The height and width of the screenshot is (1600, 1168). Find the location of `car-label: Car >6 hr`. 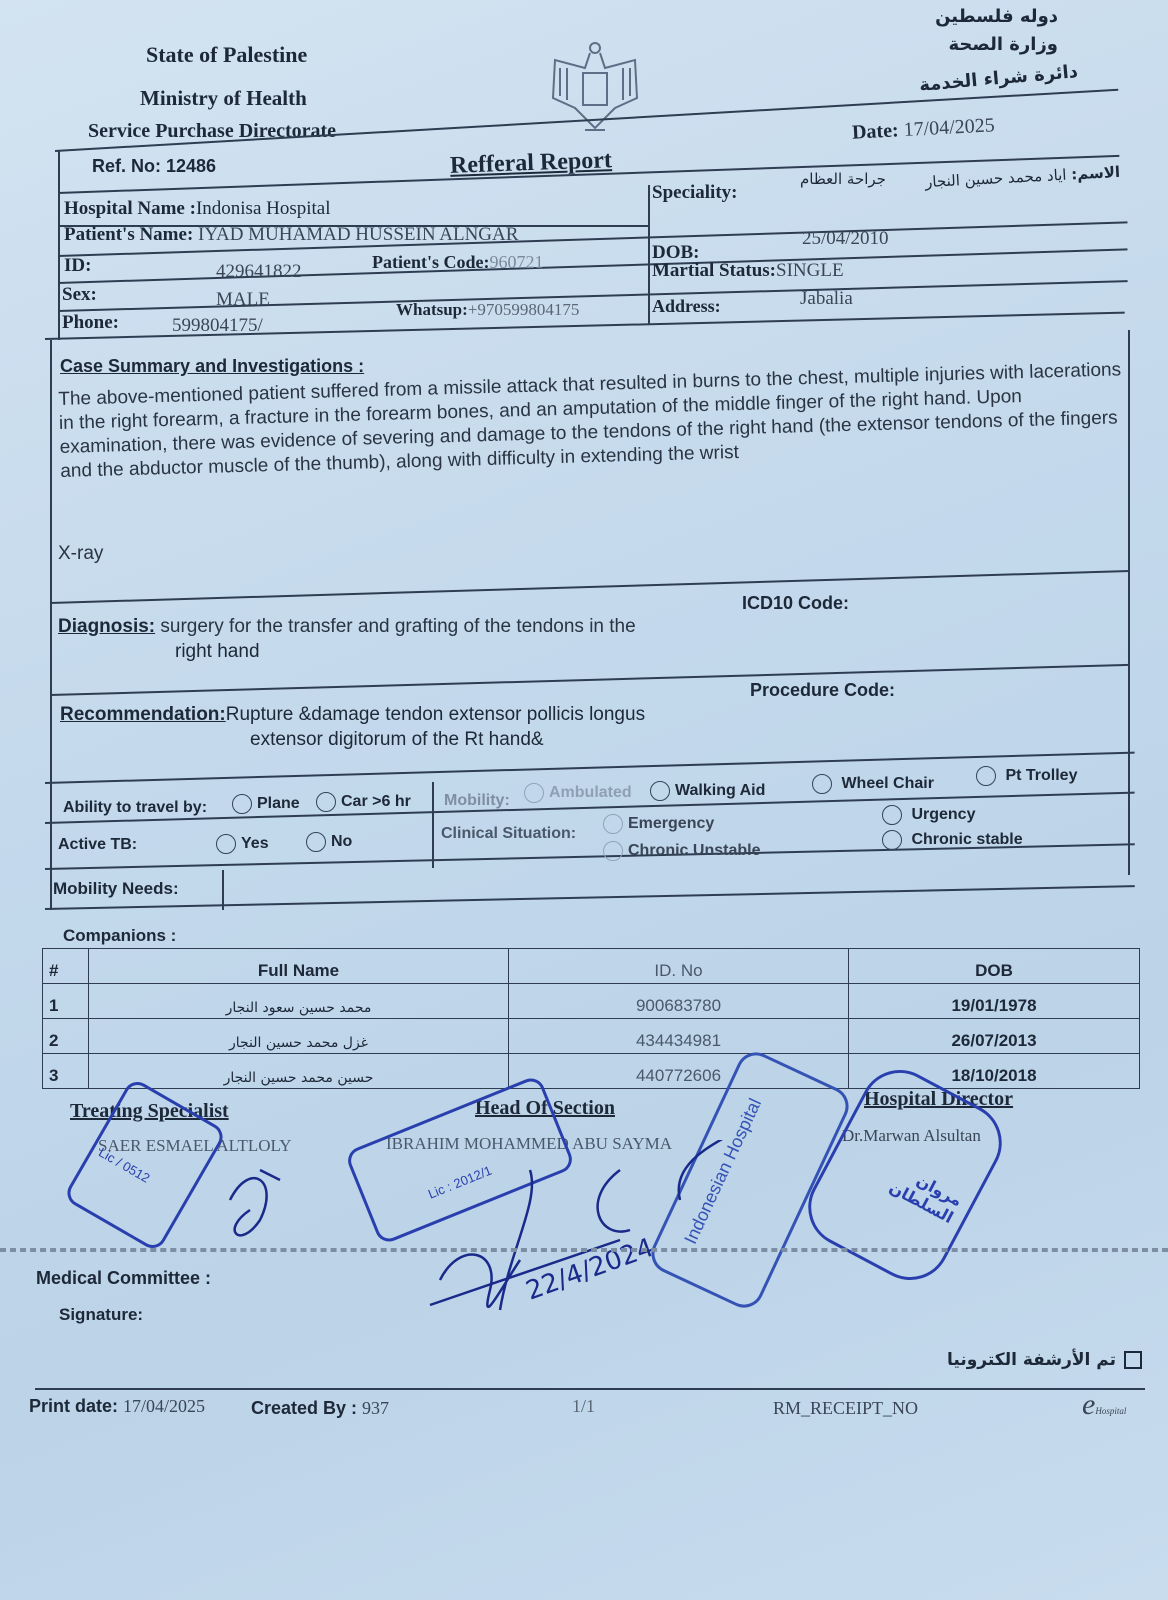

car-label: Car >6 hr is located at coordinates (376, 802).